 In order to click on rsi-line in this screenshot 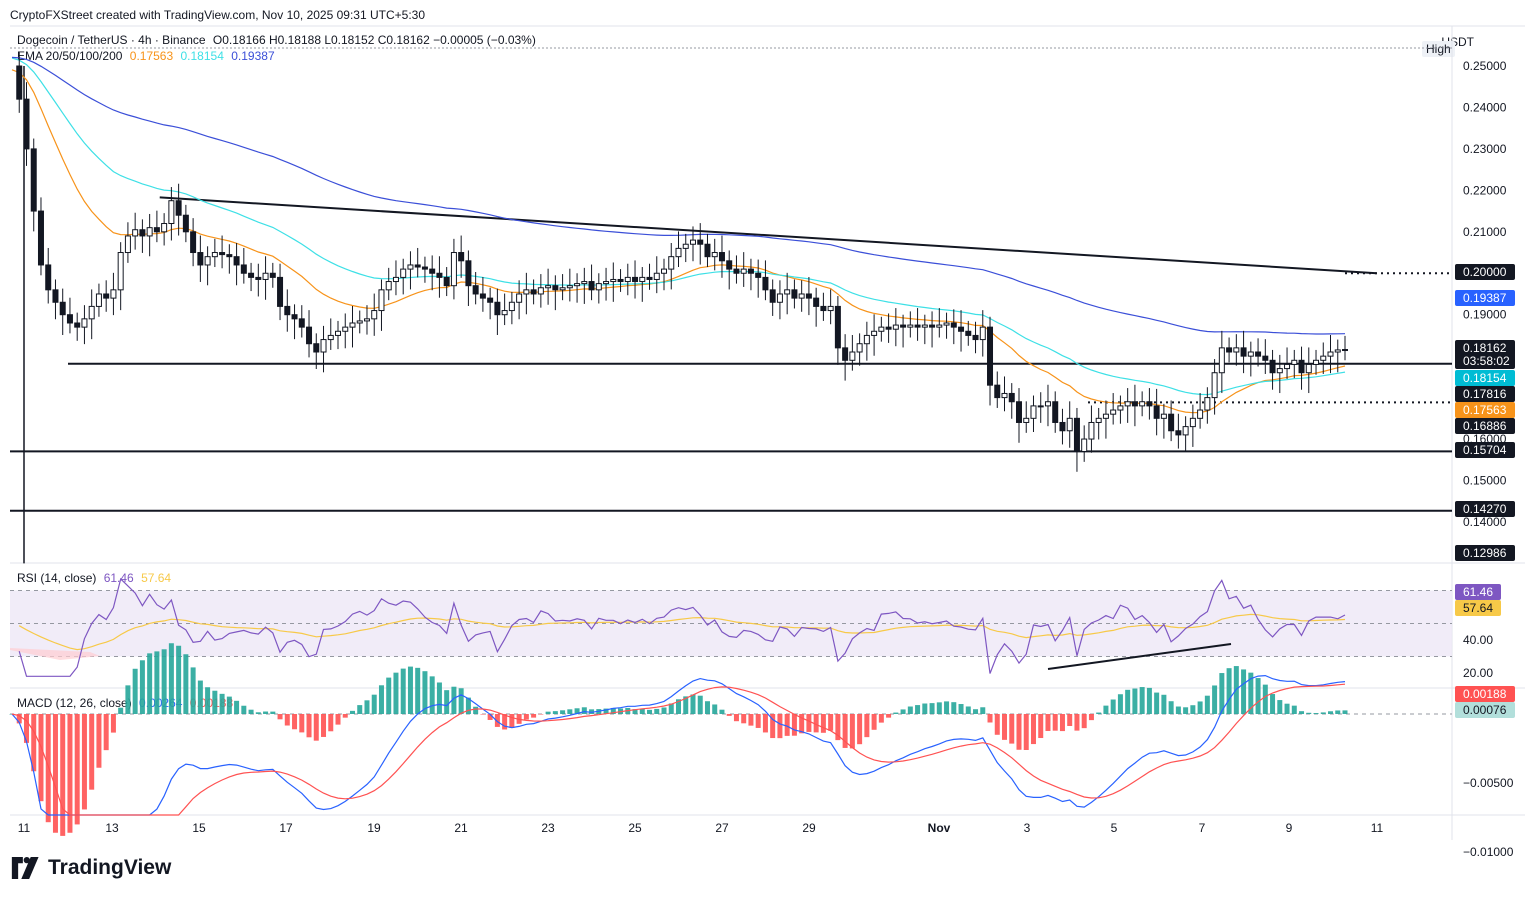, I will do `click(682, 627)`.